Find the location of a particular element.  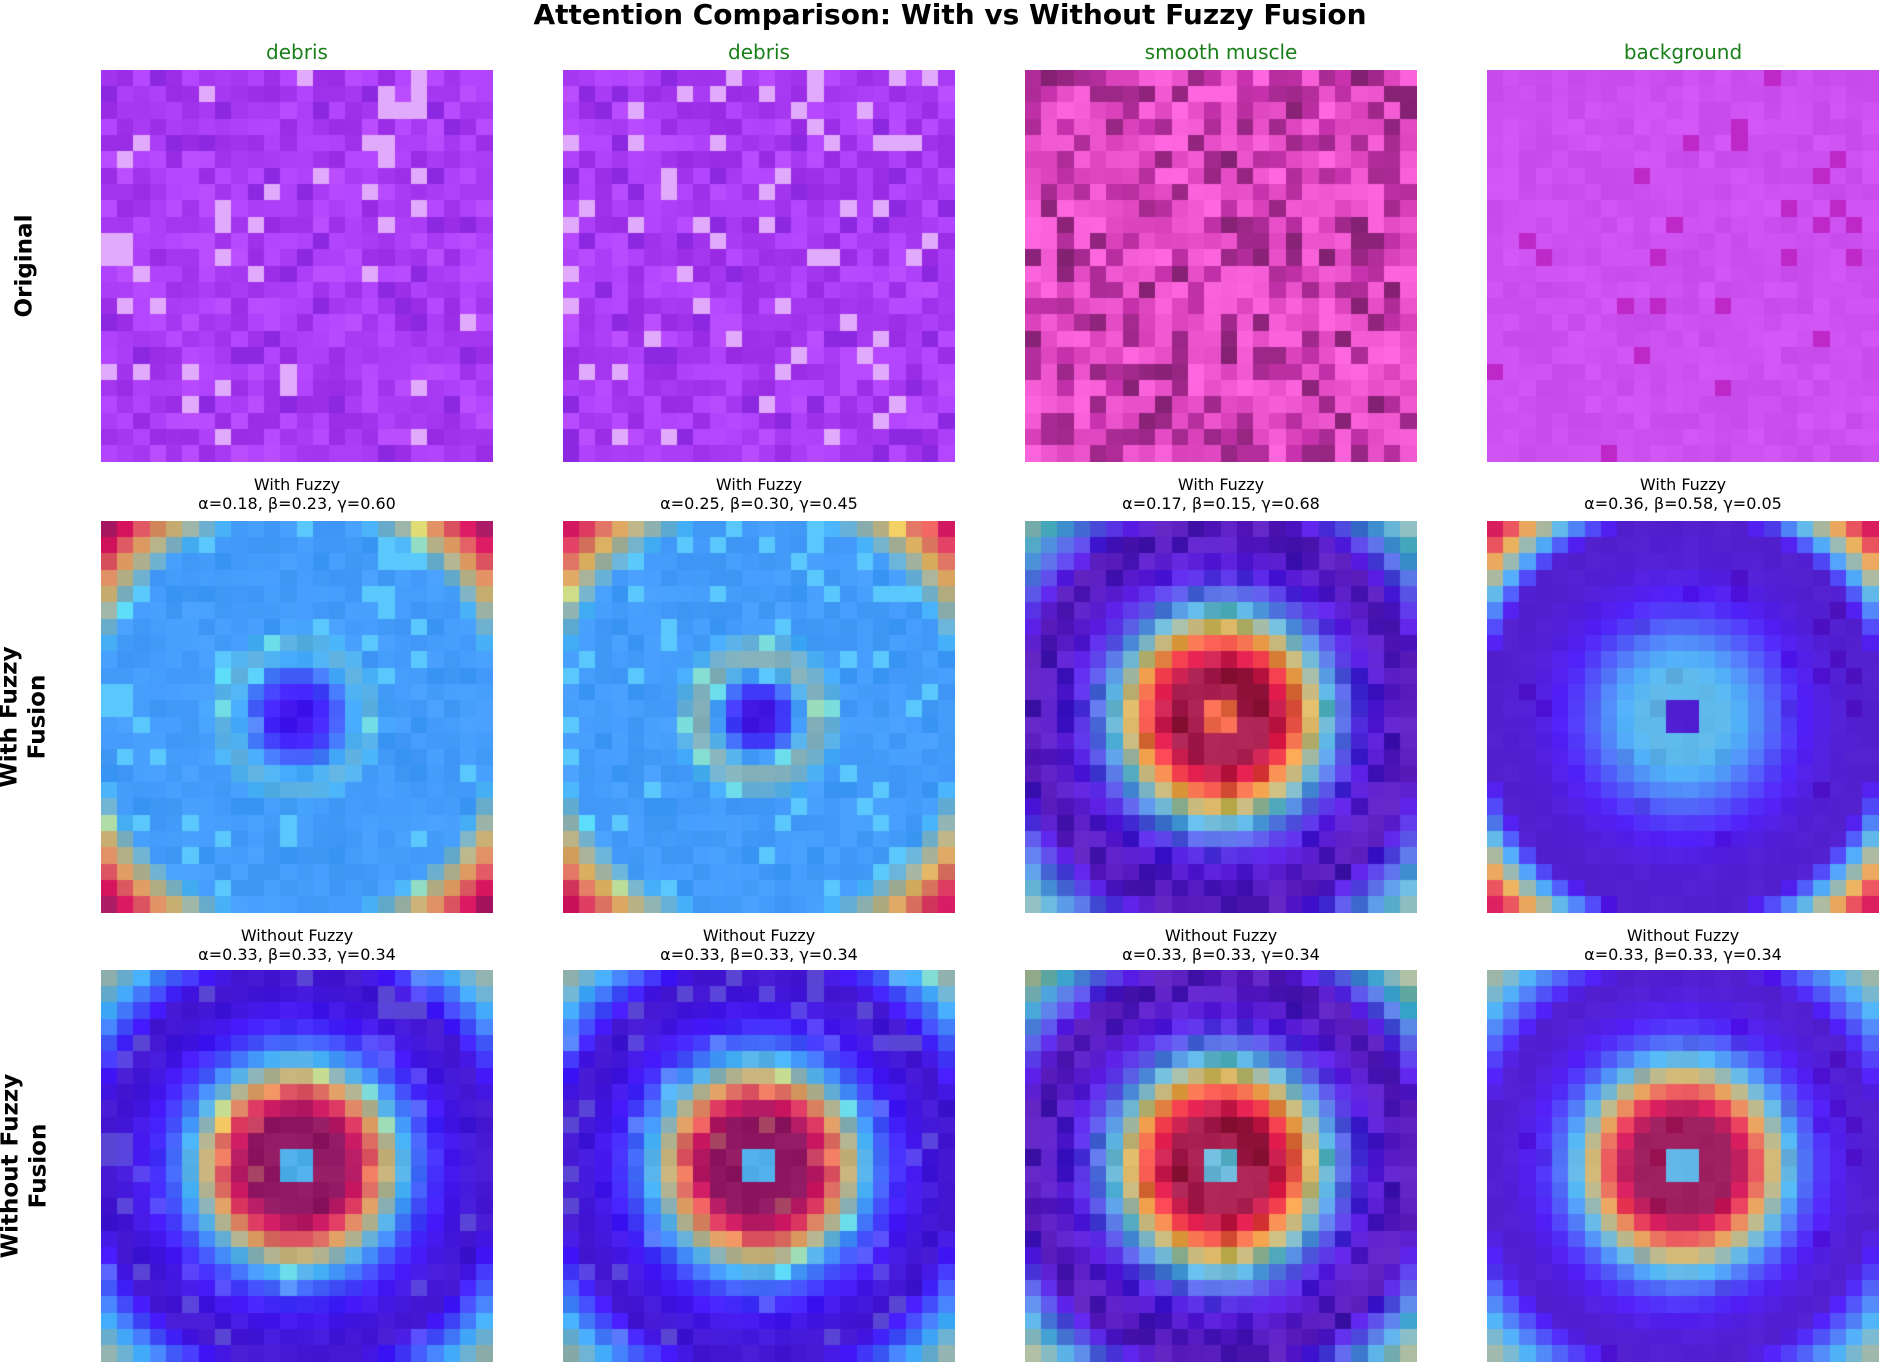

column-label-background: background is located at coordinates (1683, 52).